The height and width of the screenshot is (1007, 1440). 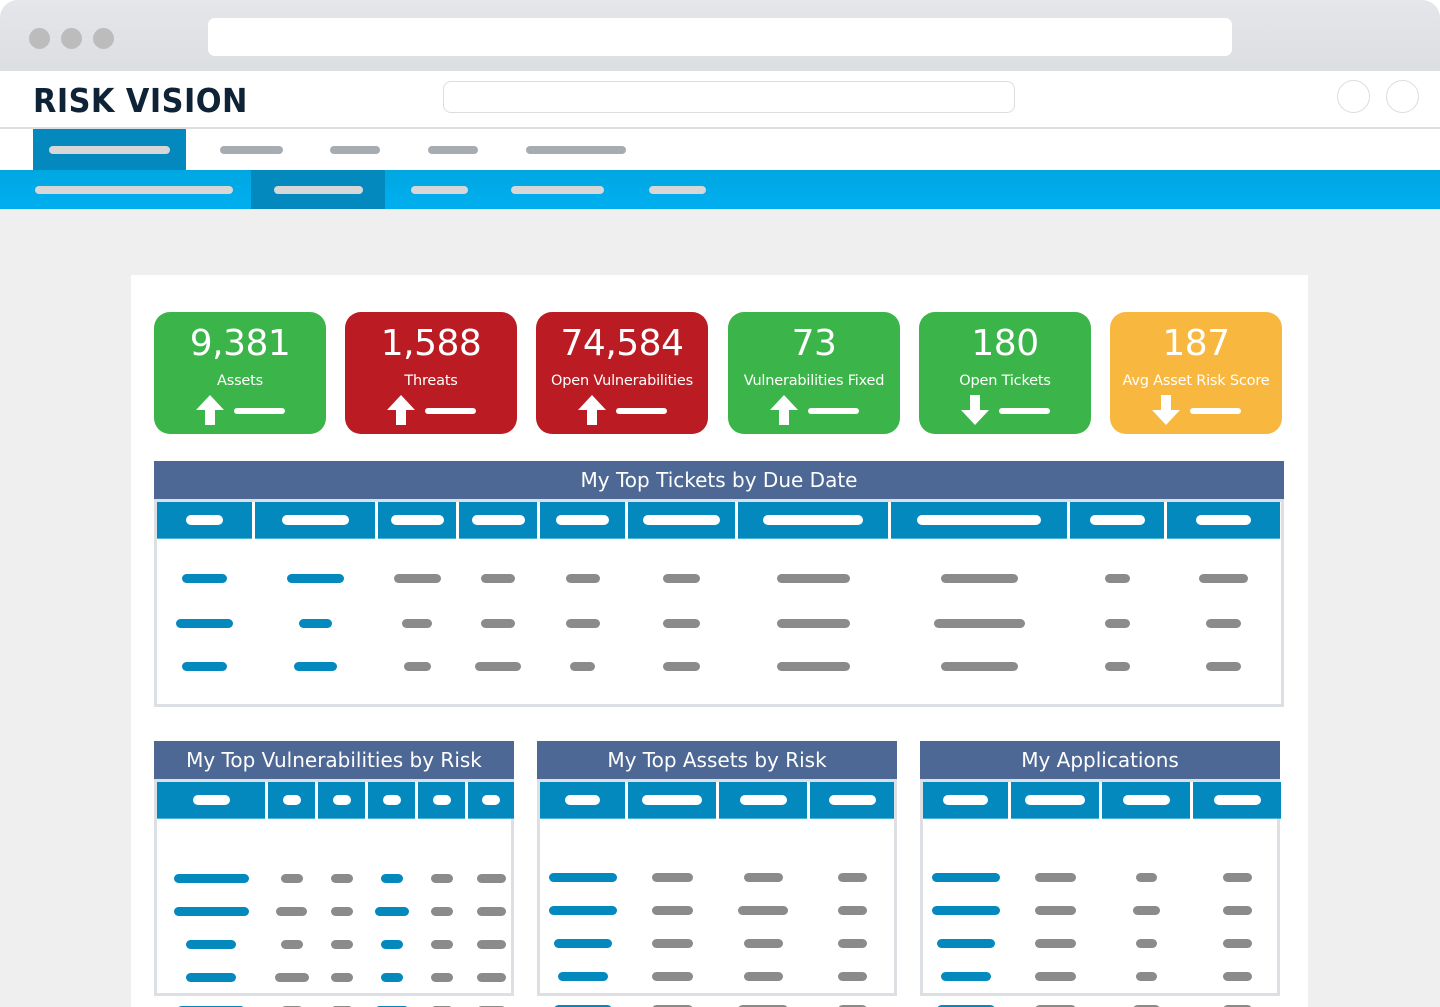 I want to click on kpi-value: 187, so click(x=1196, y=343).